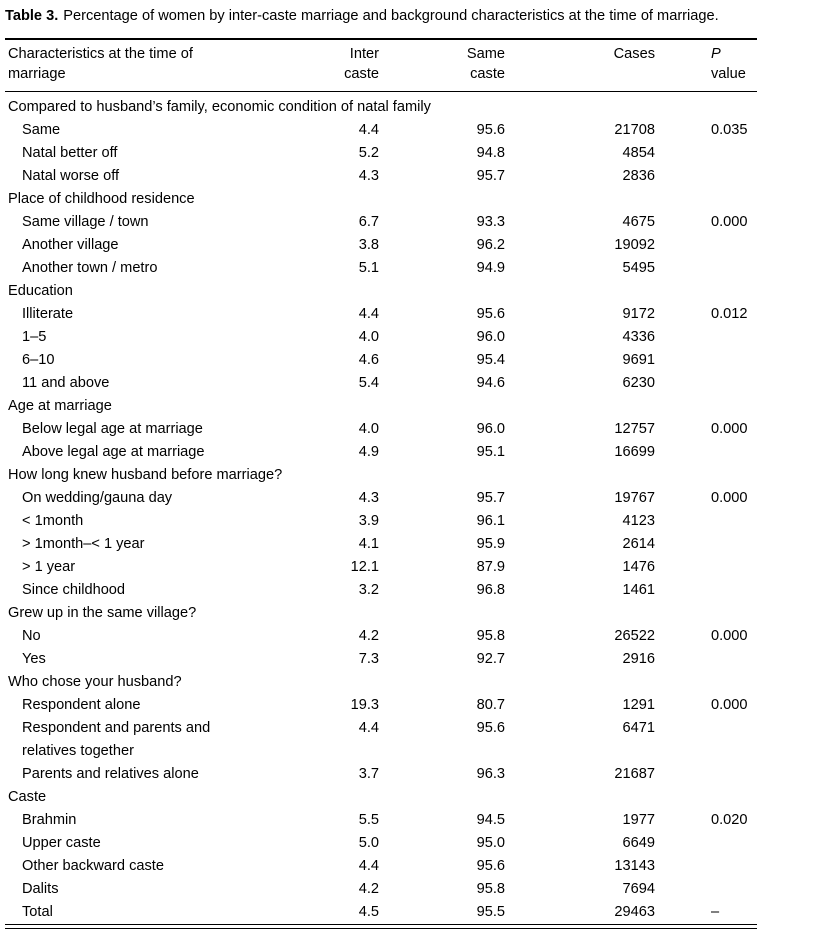 The height and width of the screenshot is (950, 815). What do you see at coordinates (368, 498) in the screenshot?
I see `inter-caste-value: 4.3` at bounding box center [368, 498].